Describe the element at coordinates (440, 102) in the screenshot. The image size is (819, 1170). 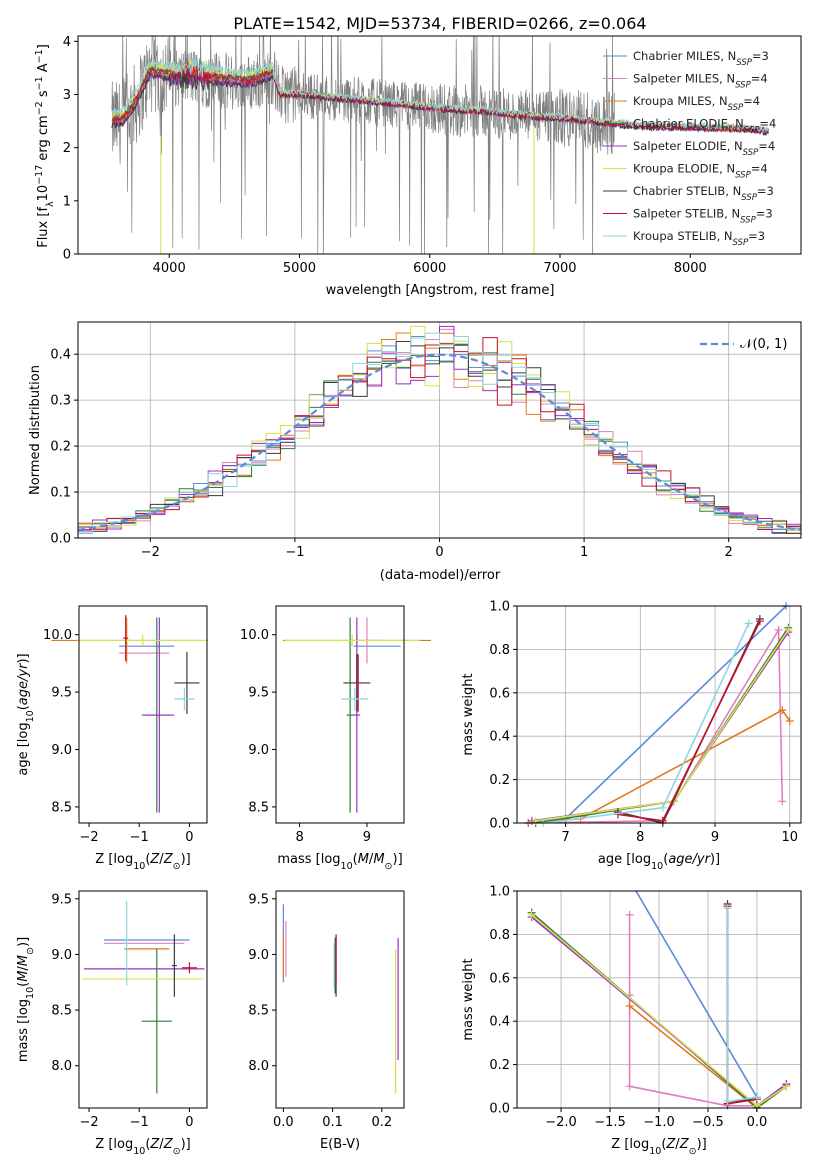
I see `model-spectrum-chabrier-stelib` at that location.